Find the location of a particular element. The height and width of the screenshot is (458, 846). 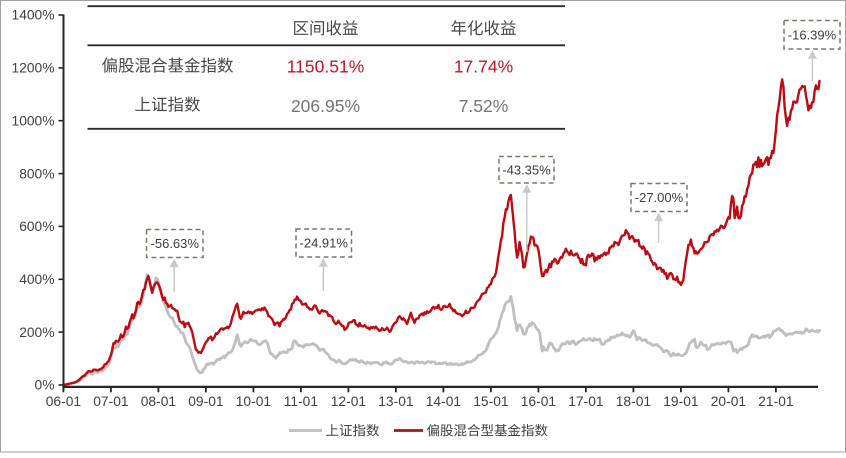

svg-text: 1400% is located at coordinates (33, 15).